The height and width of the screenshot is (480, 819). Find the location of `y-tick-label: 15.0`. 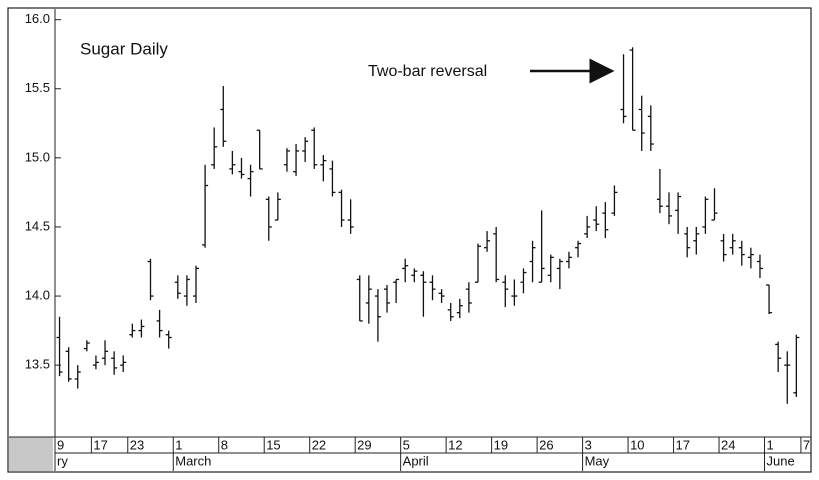

y-tick-label: 15.0 is located at coordinates (37, 156).